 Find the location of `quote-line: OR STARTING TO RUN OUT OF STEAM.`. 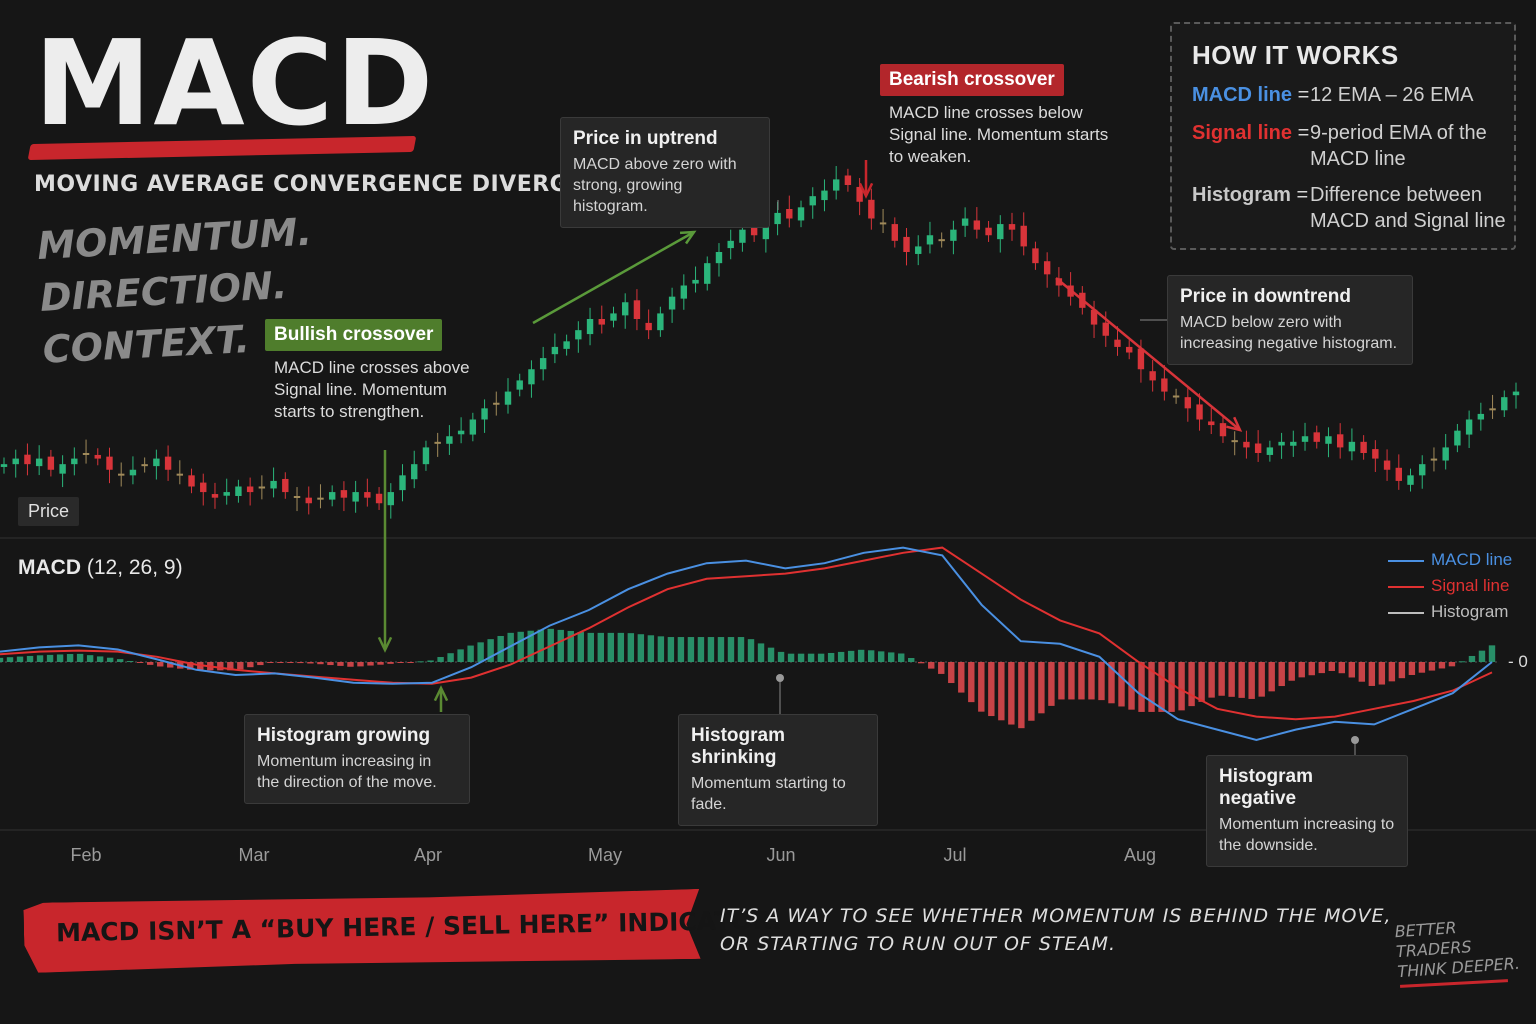

quote-line: OR STARTING TO RUN OUT OF STEAM. is located at coordinates (918, 944).